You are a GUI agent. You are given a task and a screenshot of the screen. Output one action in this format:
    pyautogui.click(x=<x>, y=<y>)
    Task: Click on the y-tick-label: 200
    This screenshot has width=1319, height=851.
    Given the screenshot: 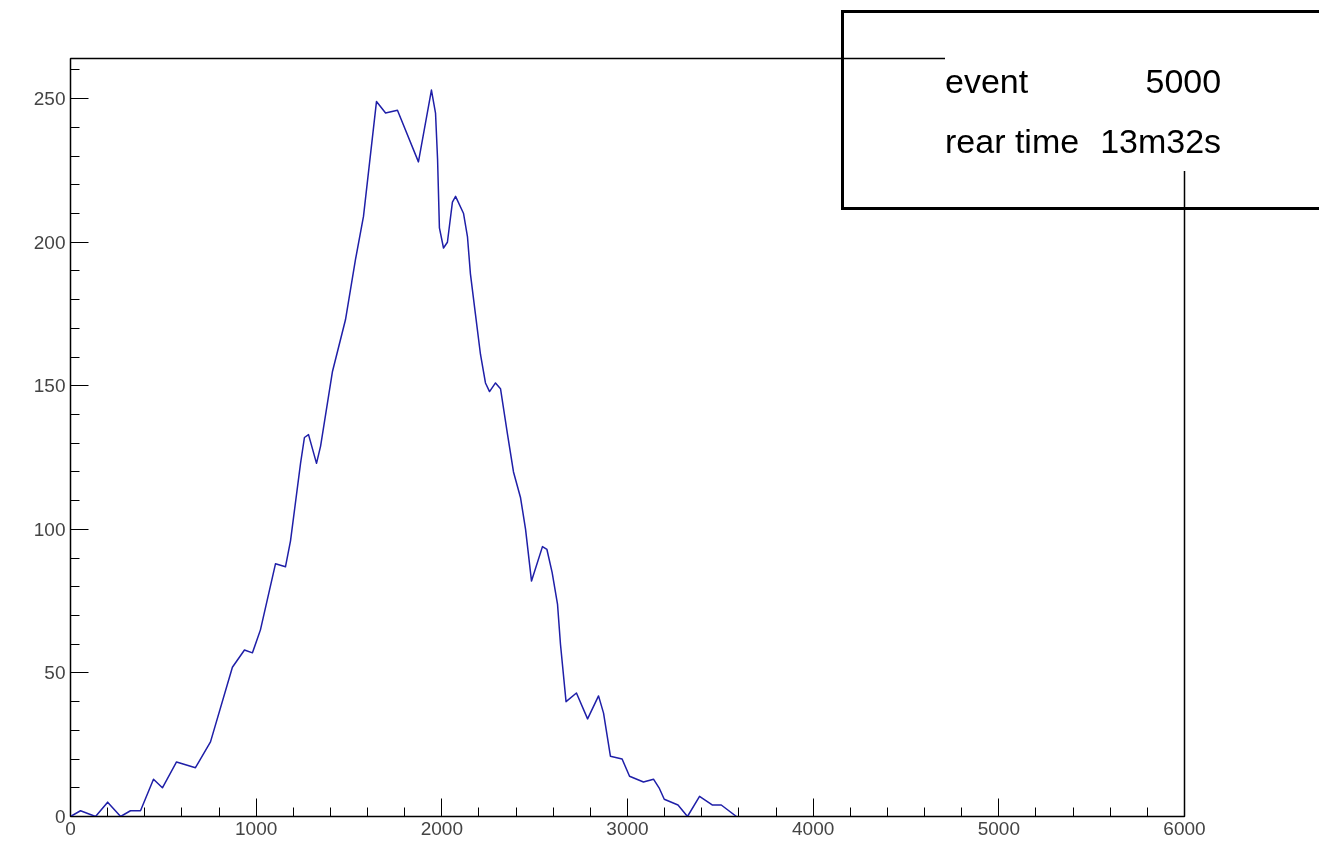 What is the action you would take?
    pyautogui.click(x=49, y=242)
    